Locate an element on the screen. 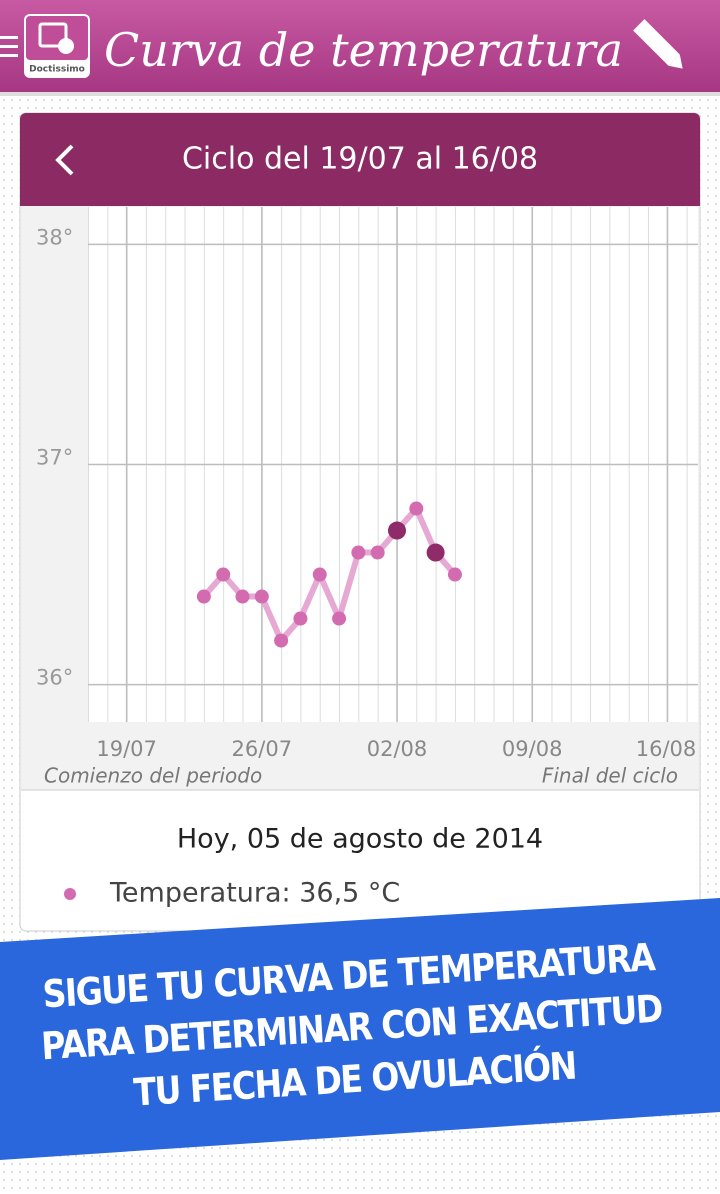 The height and width of the screenshot is (1194, 720). x-tick-label: 02/08 is located at coordinates (397, 749).